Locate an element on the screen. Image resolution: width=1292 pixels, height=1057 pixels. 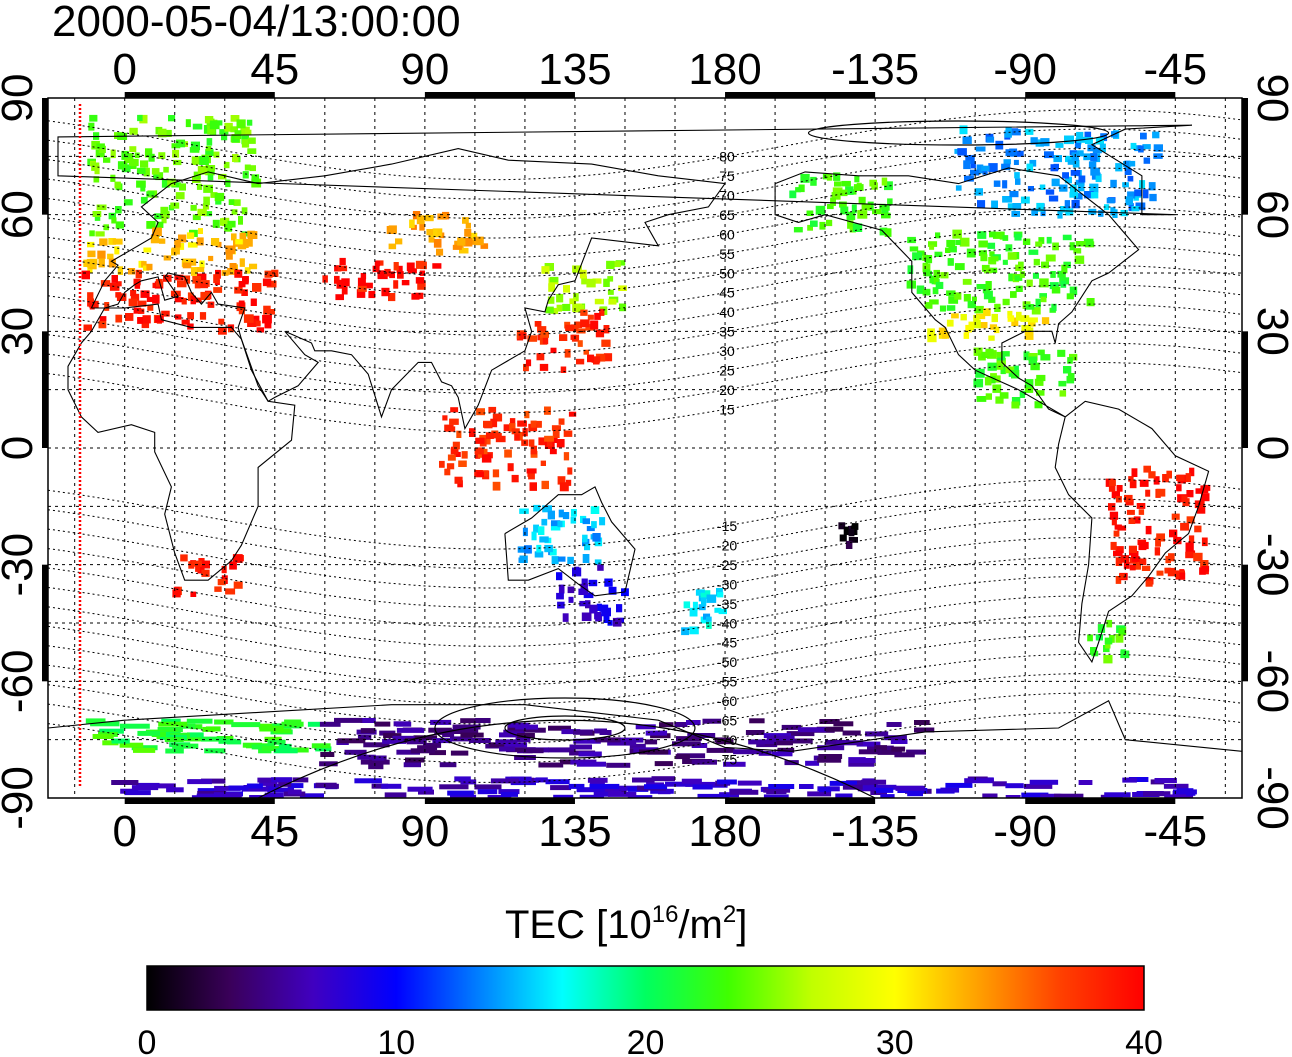
colorbar-label-mid: /m is located at coordinates (700, 925).